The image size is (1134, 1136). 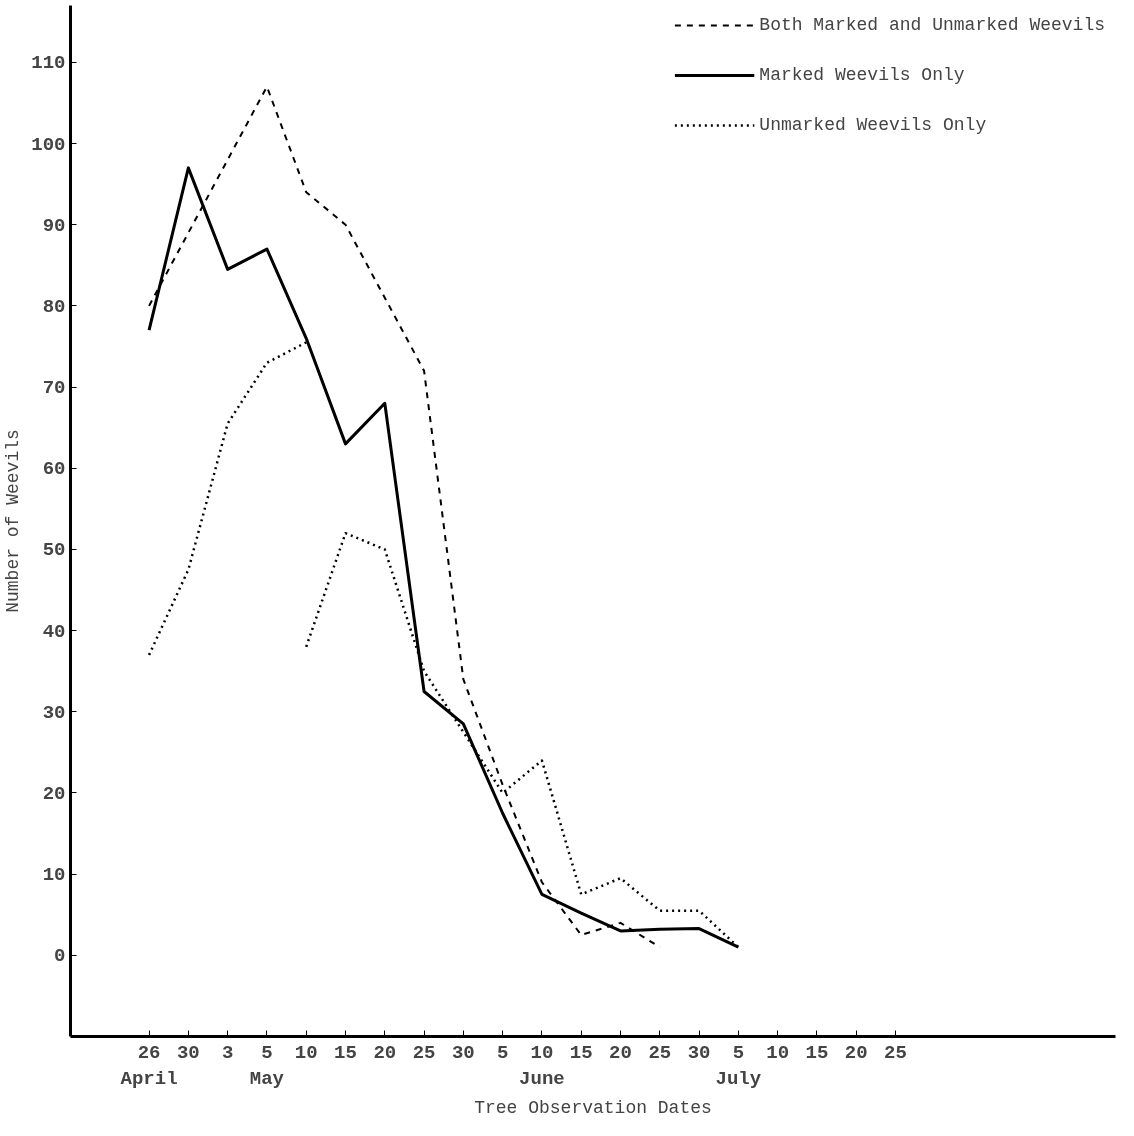 What do you see at coordinates (13, 521) in the screenshot?
I see `y-axis-title: Number of Weevils` at bounding box center [13, 521].